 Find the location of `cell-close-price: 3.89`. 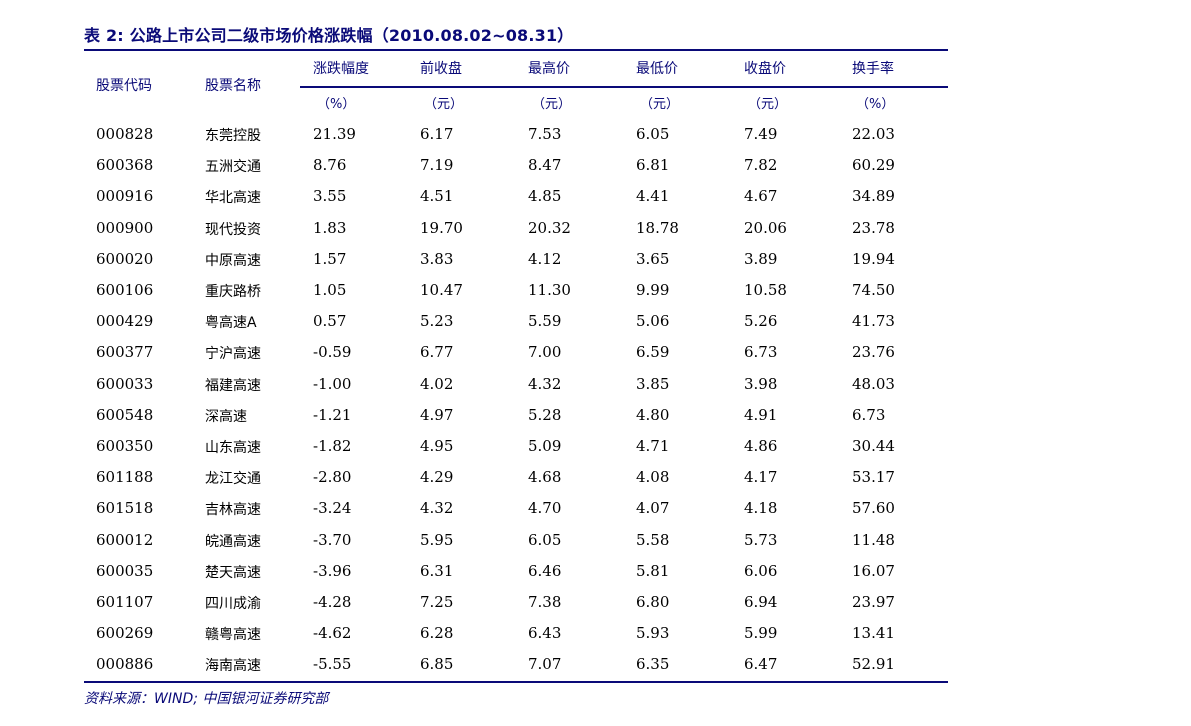

cell-close-price: 3.89 is located at coordinates (761, 259).